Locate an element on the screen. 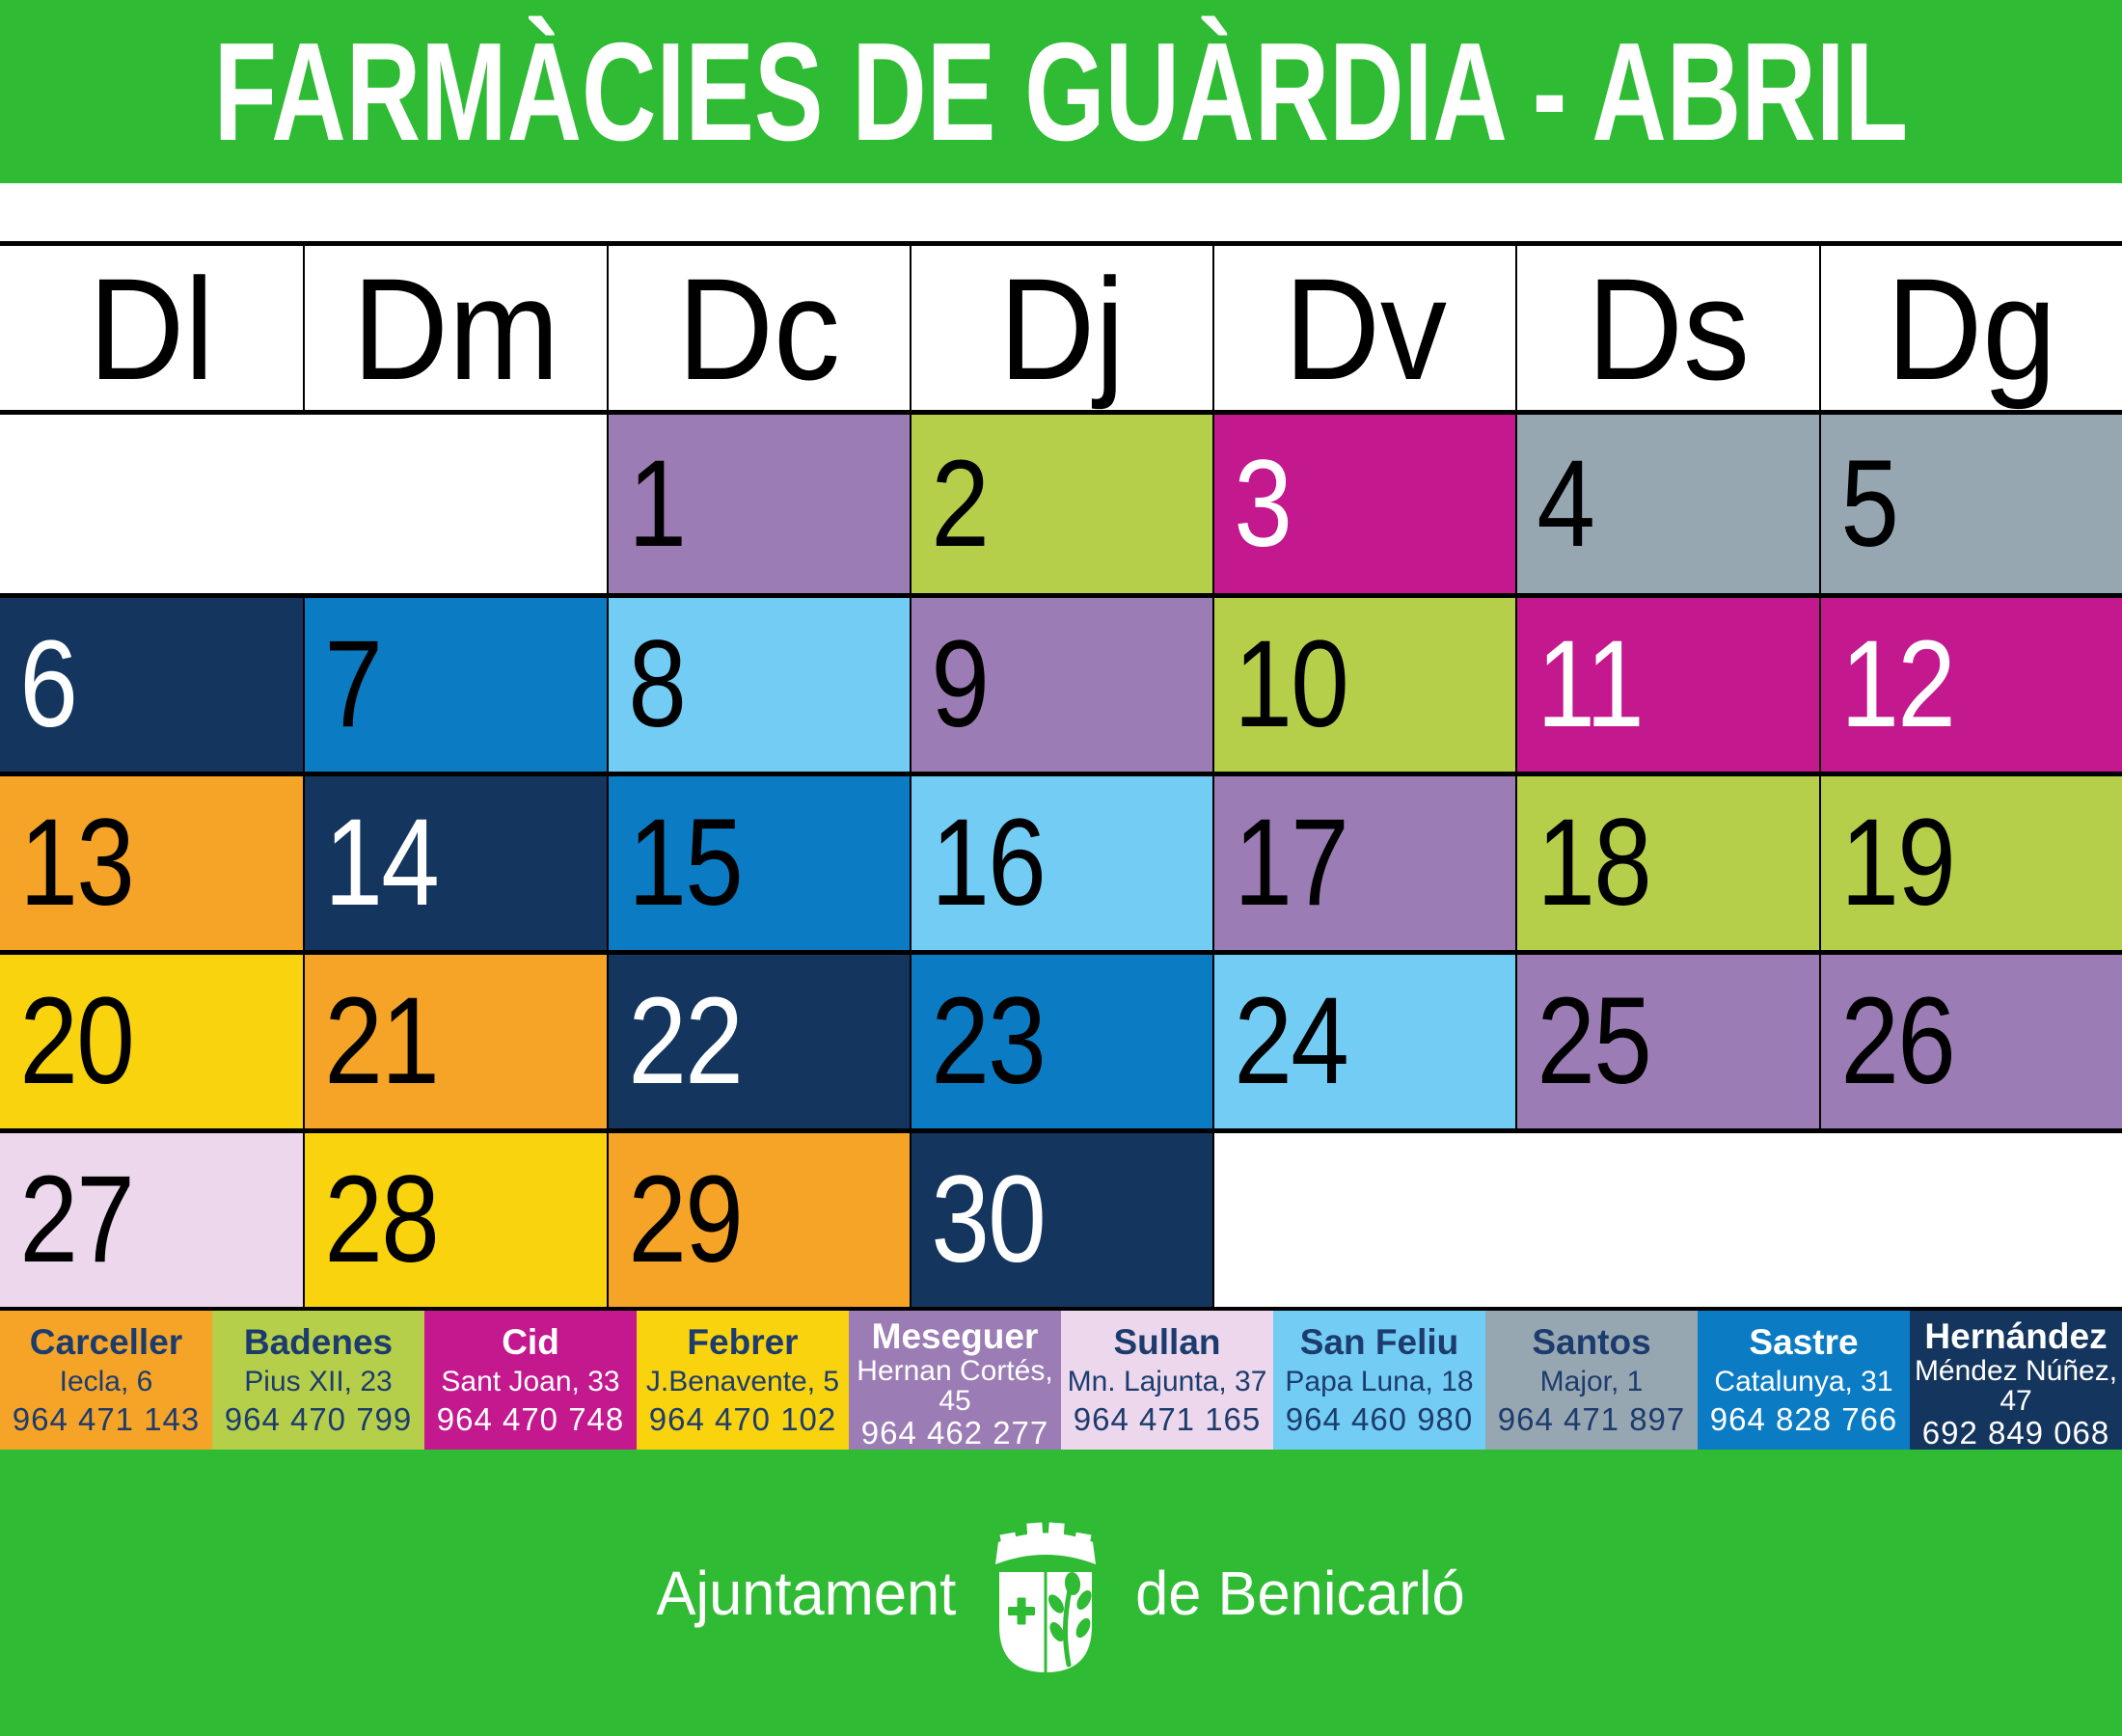 The image size is (2122, 1736). legend-item-hernandez: Hernández Méndez Núñez, 47 692 849 068 is located at coordinates (2016, 1380).